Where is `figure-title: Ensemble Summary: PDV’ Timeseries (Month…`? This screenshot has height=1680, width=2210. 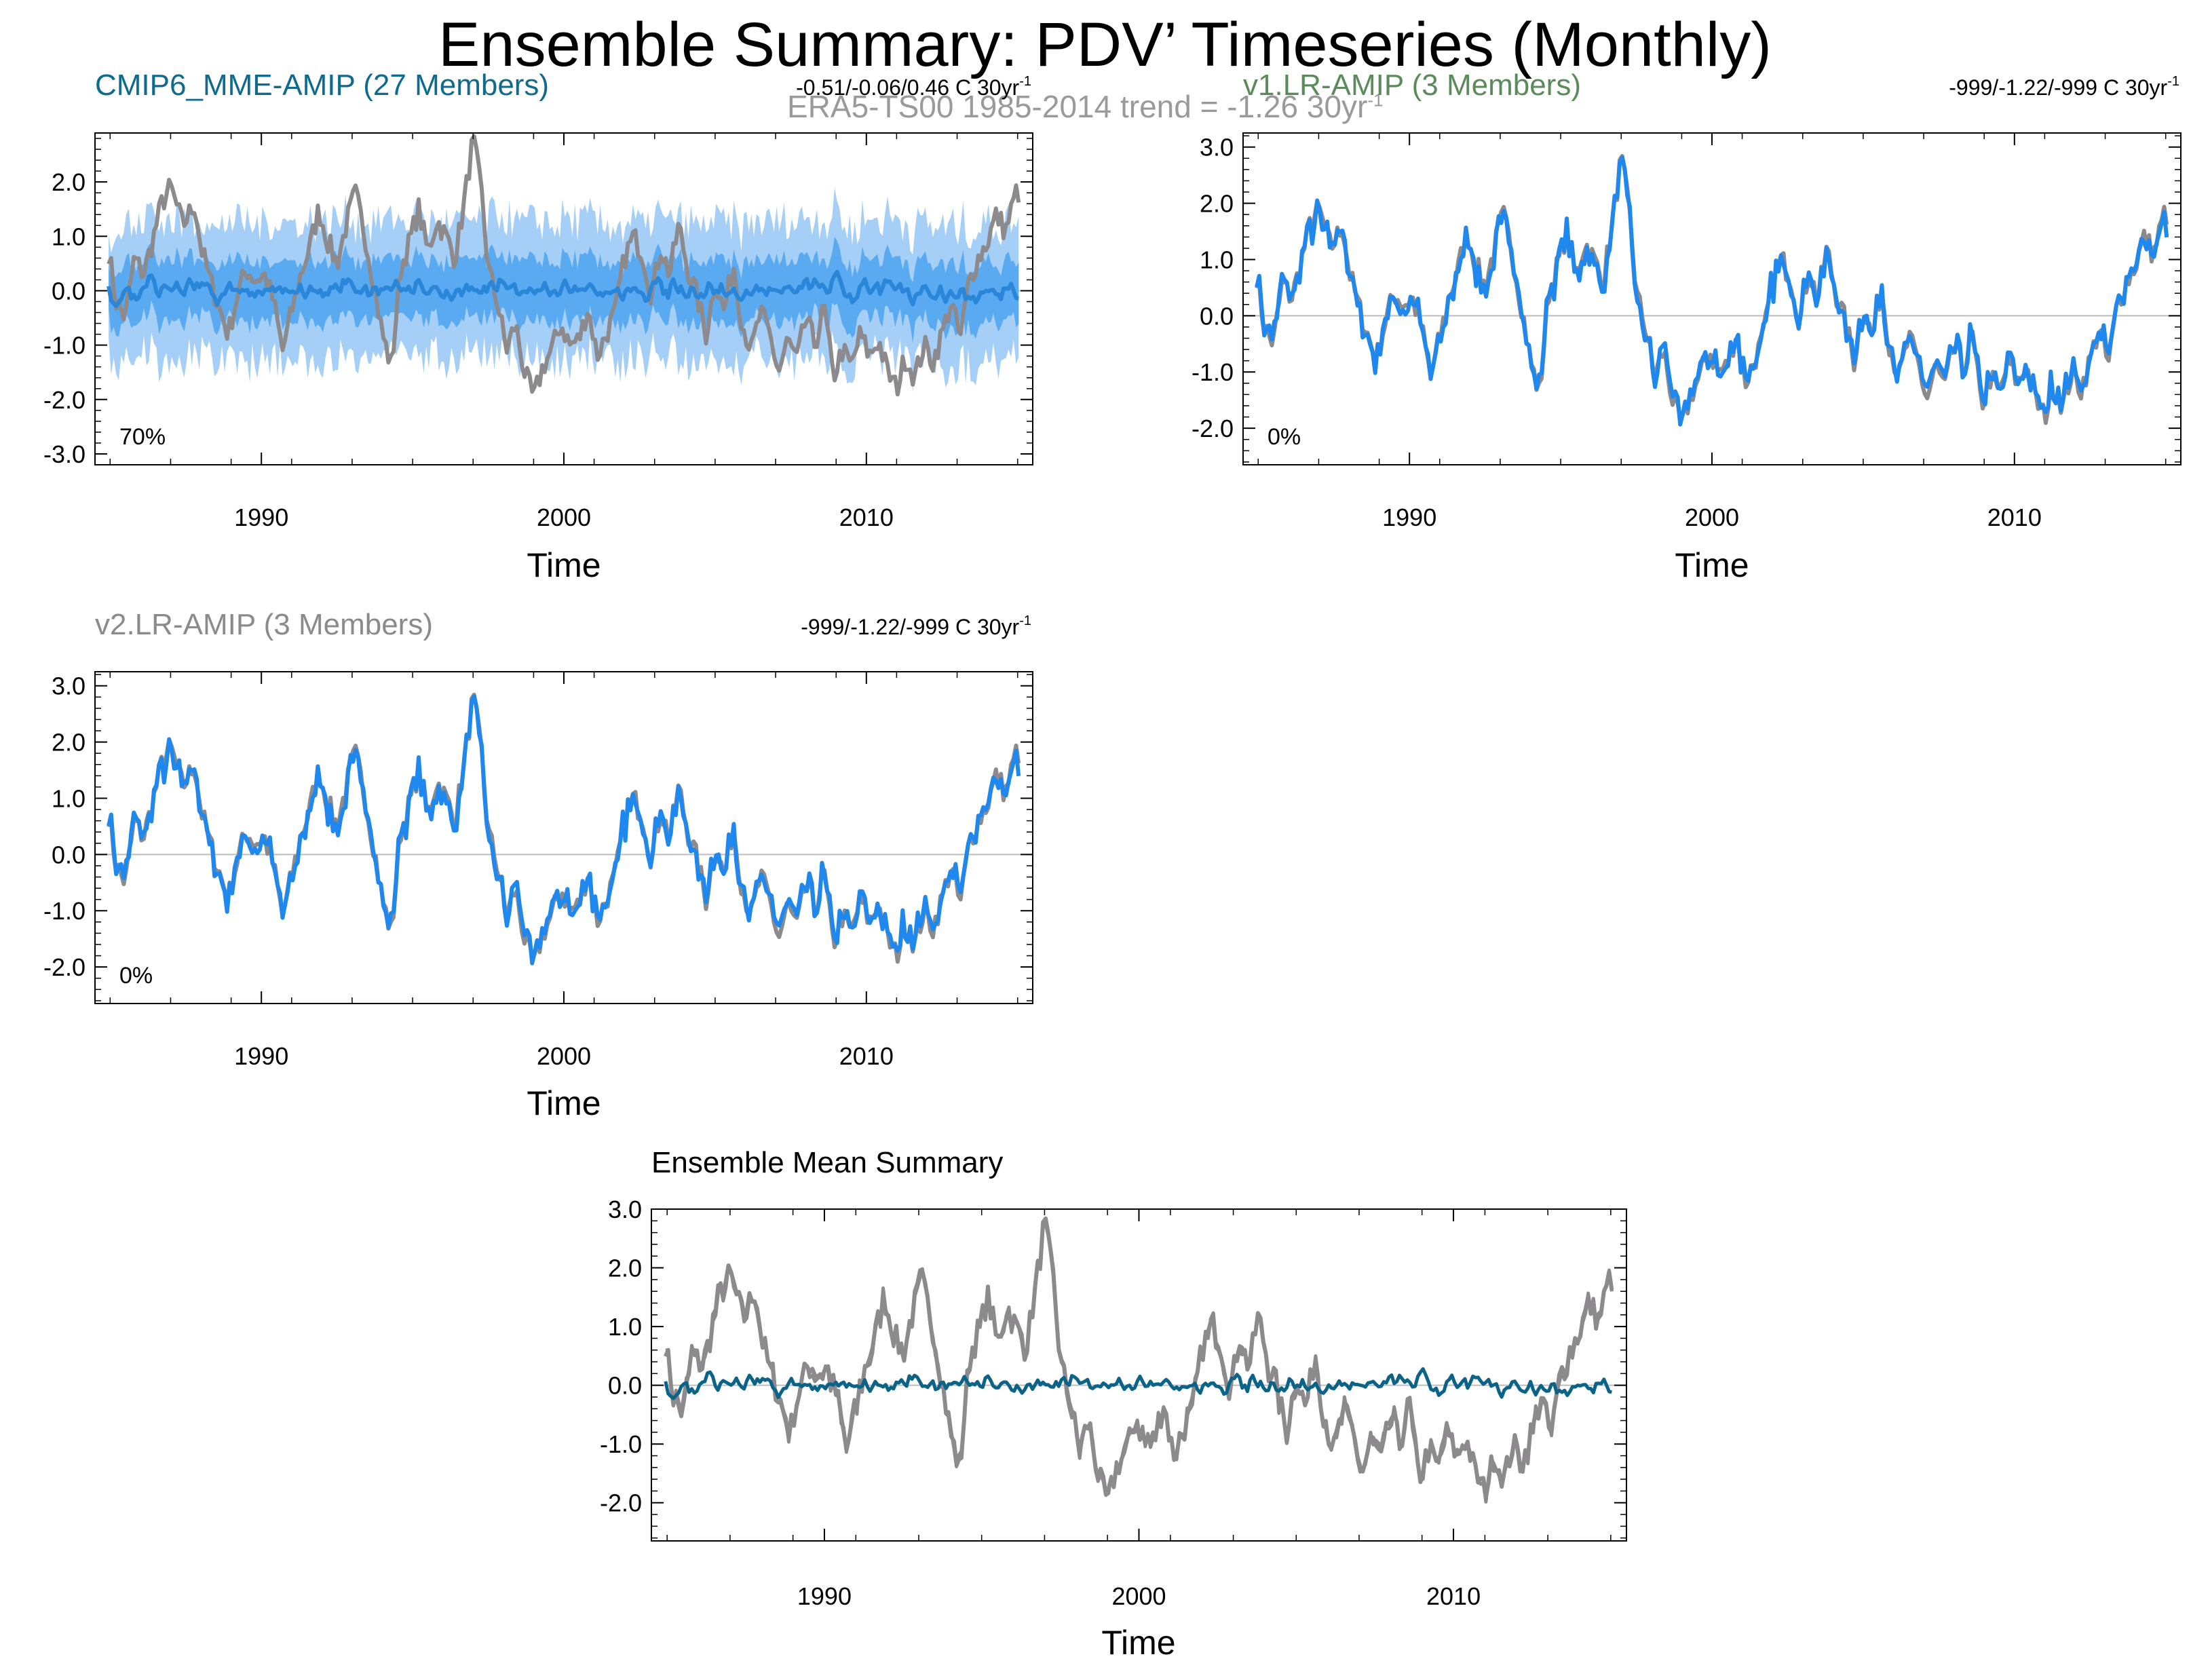
figure-title: Ensemble Summary: PDV’ Timeseries (Month… is located at coordinates (1105, 44).